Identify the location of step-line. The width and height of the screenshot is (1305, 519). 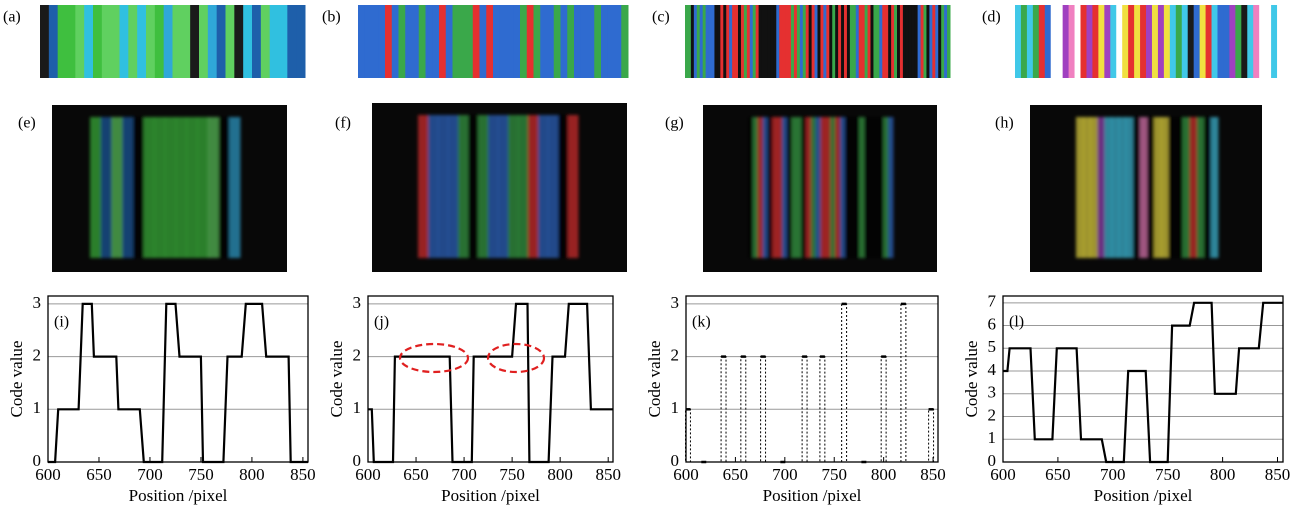
(1143, 382).